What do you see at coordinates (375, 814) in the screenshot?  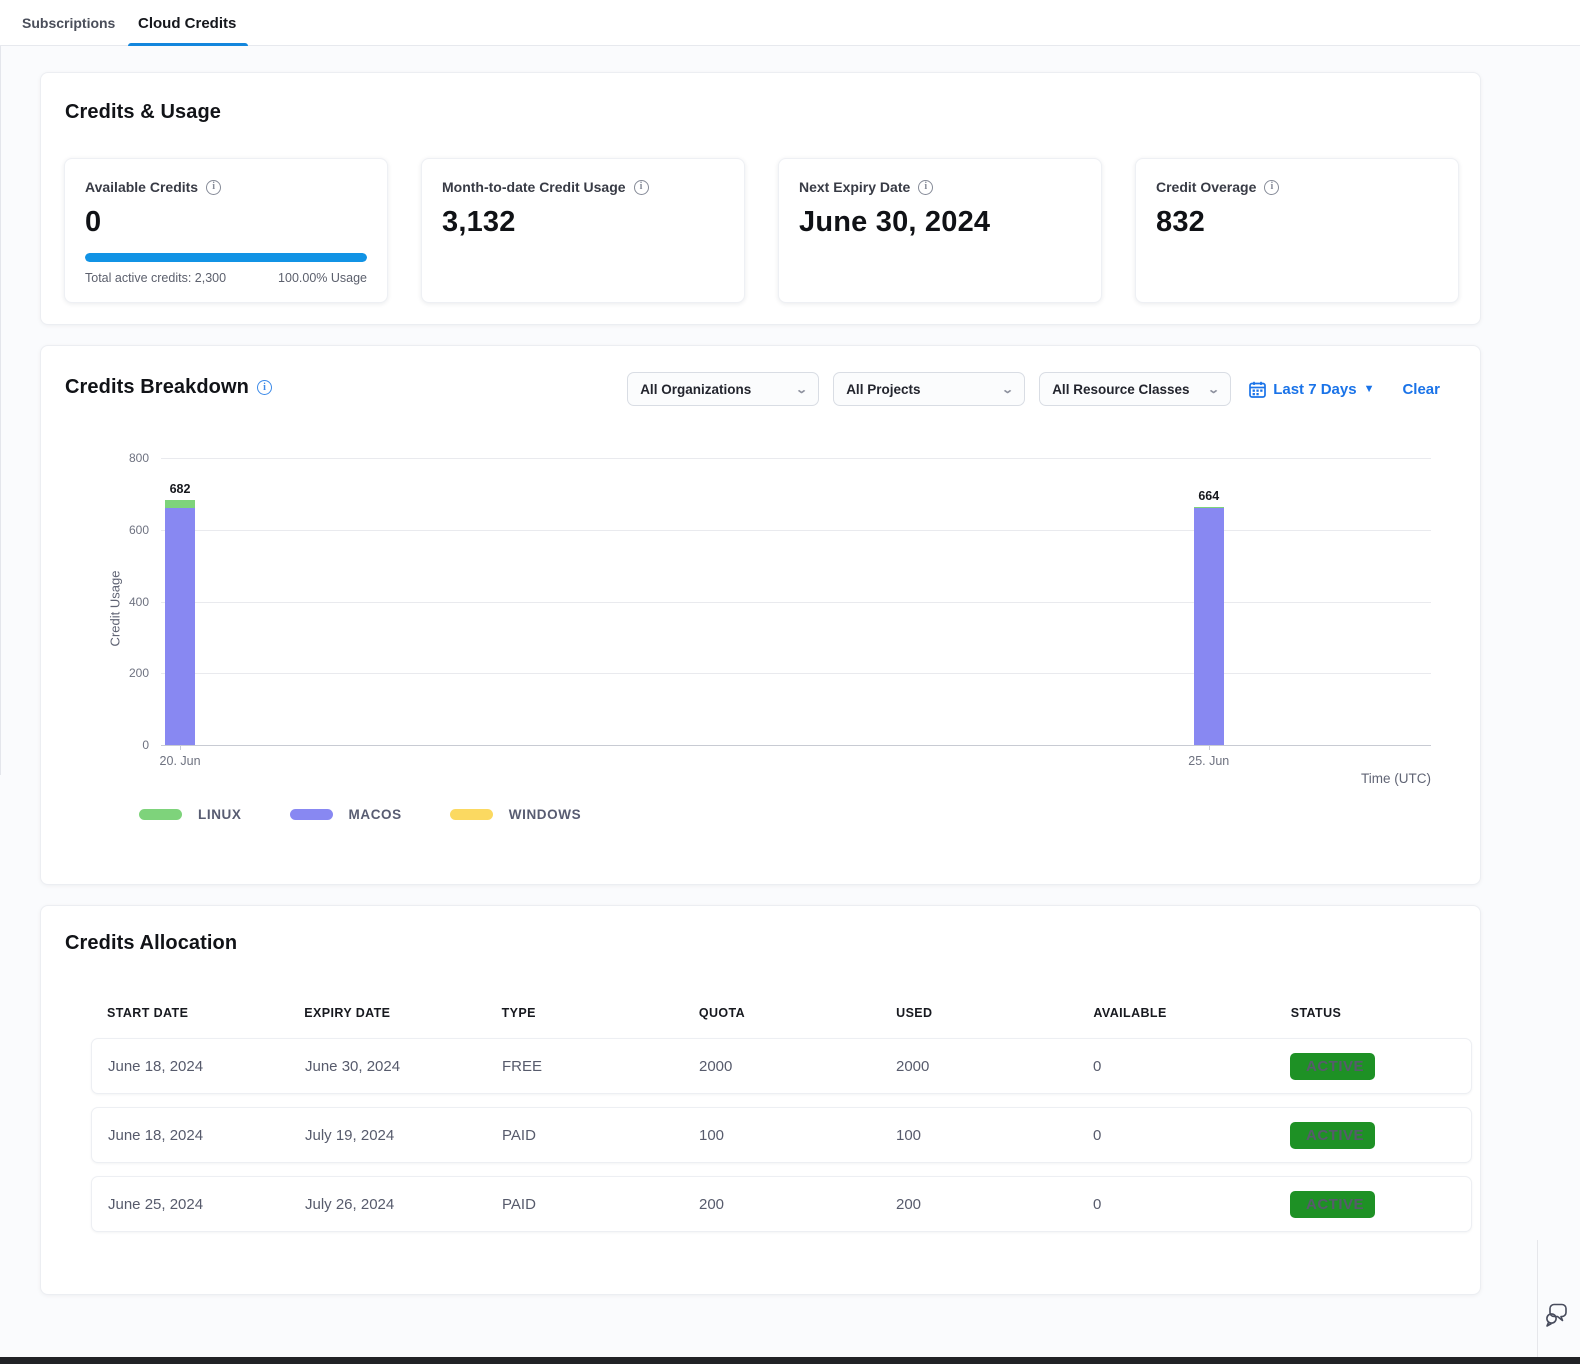 I see `legend-label: MACOS` at bounding box center [375, 814].